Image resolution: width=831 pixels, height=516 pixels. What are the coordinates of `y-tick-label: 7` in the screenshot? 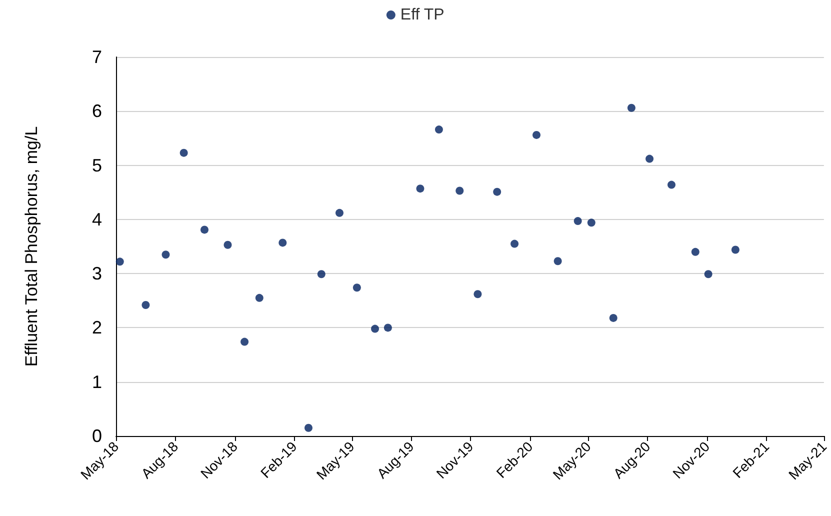 It's located at (97, 57).